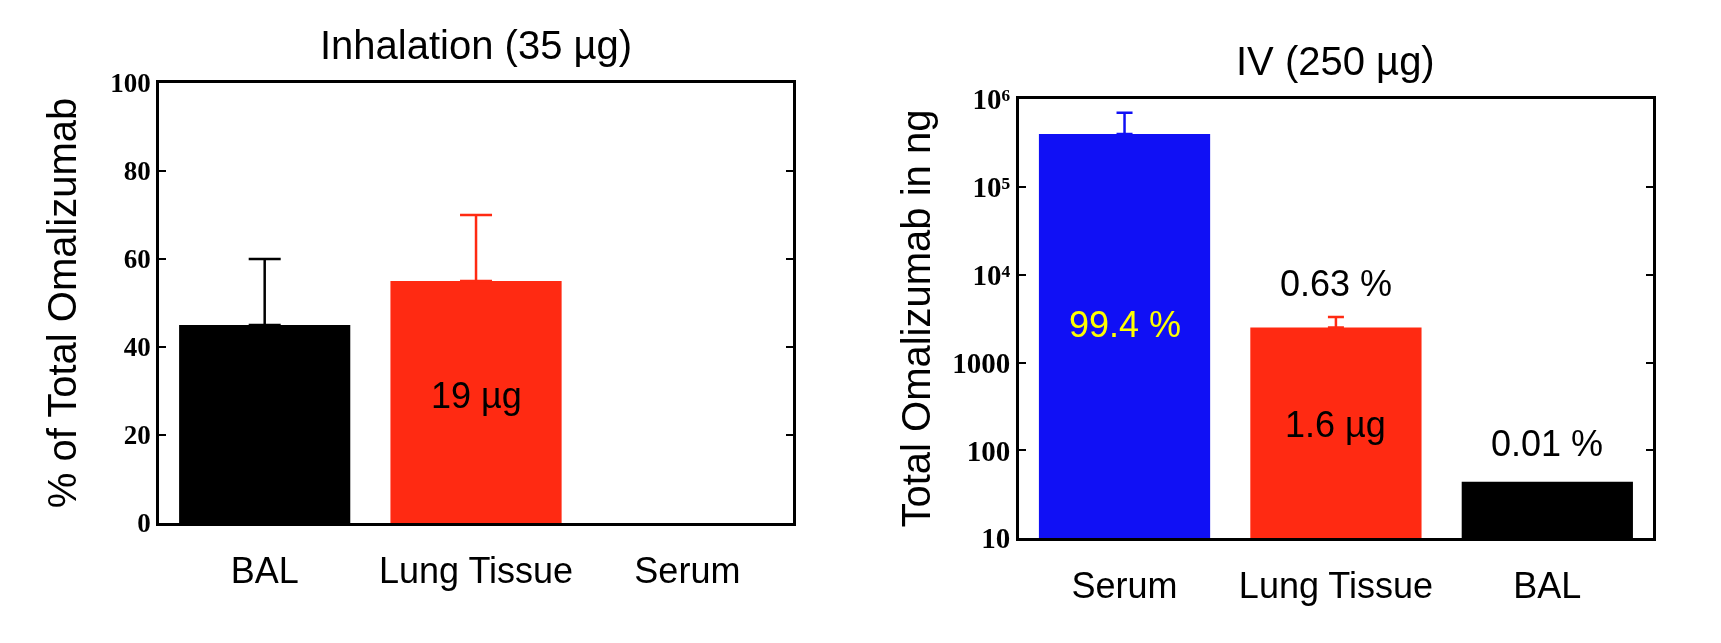 Image resolution: width=1721 pixels, height=643 pixels. What do you see at coordinates (996, 538) in the screenshot?
I see `y-tick-label: 10` at bounding box center [996, 538].